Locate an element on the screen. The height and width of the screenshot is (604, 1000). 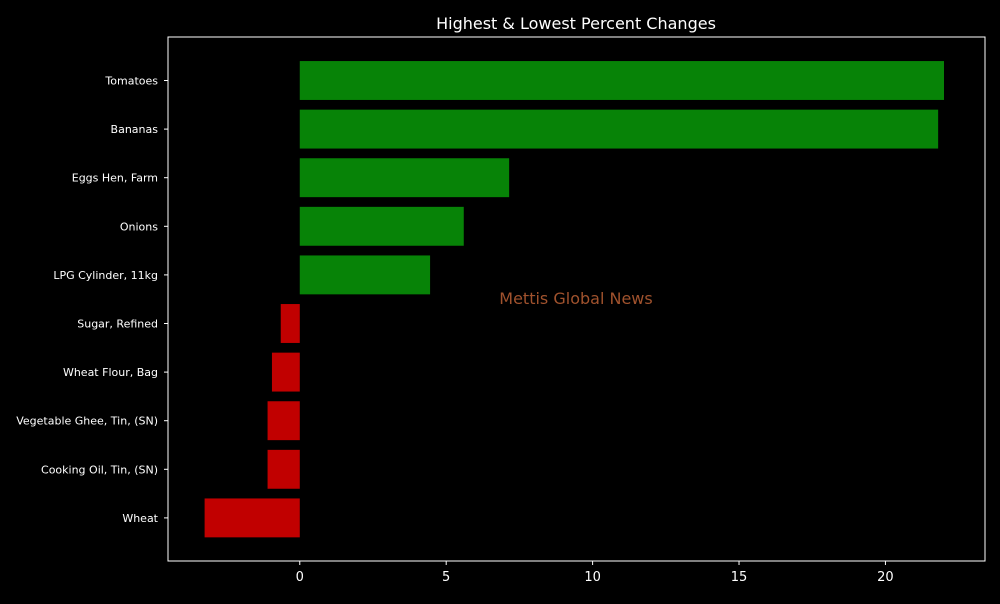
x-tick-label: 15 is located at coordinates (739, 577).